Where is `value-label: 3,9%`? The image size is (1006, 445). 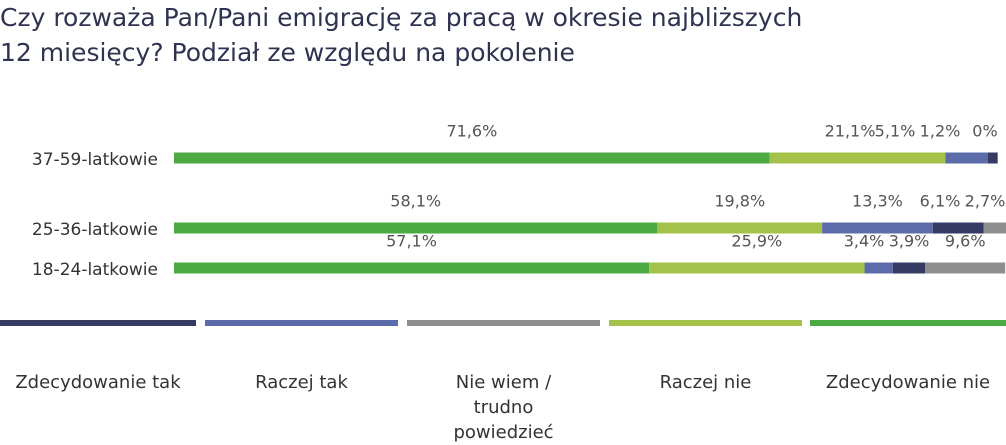
value-label: 3,9% is located at coordinates (909, 241).